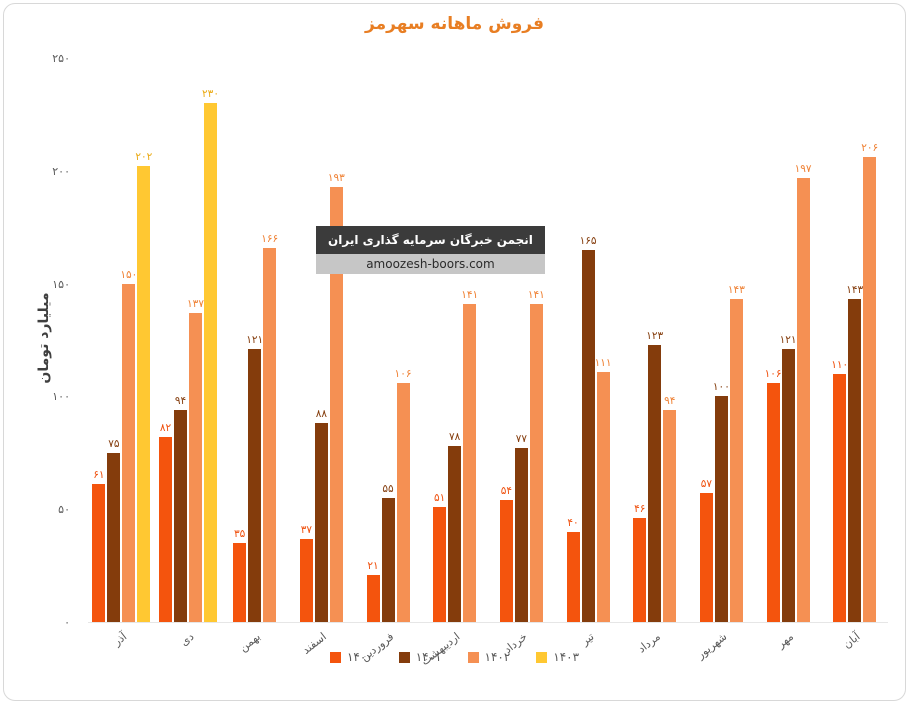  Describe the element at coordinates (573, 569) in the screenshot. I see `bar: ۴۰` at that location.